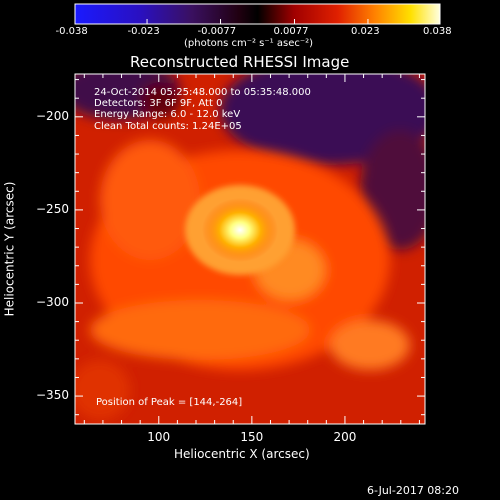 This screenshot has height=500, width=500. What do you see at coordinates (169, 402) in the screenshot?
I see `annotation-peak-position: Position of Peak = [144,-264]` at bounding box center [169, 402].